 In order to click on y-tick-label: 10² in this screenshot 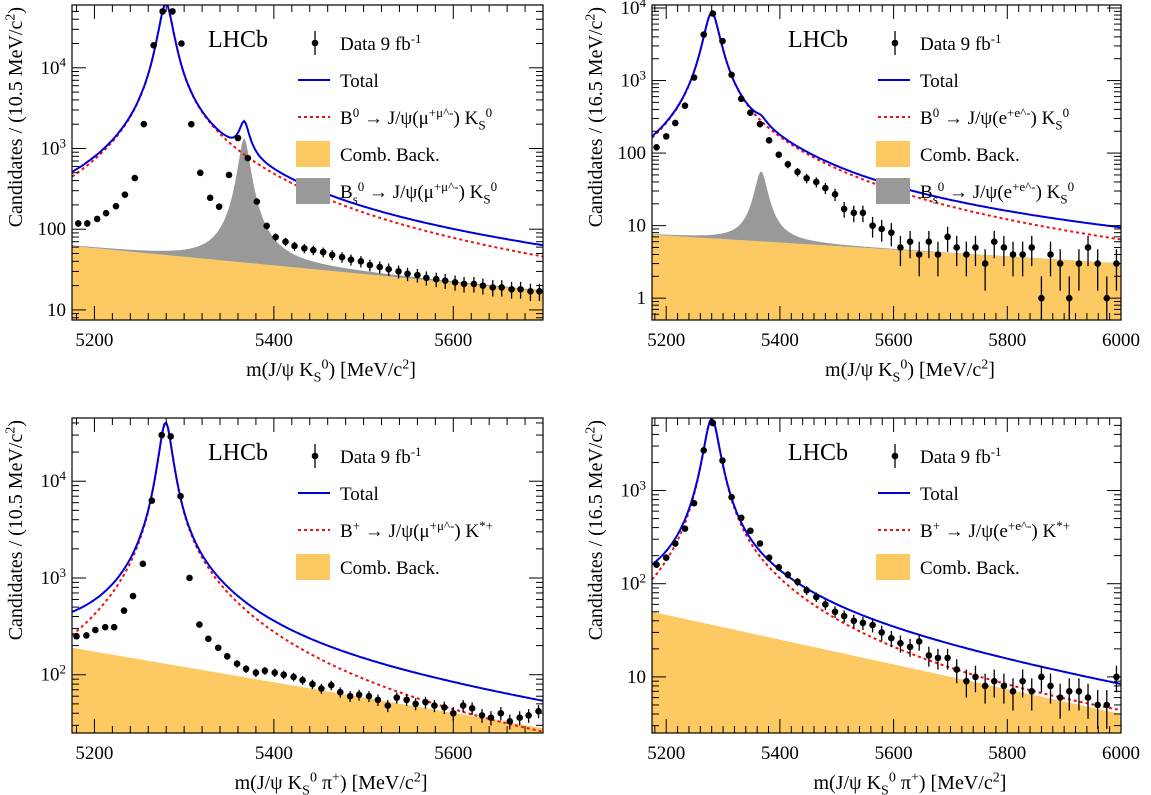, I will do `click(634, 582)`.